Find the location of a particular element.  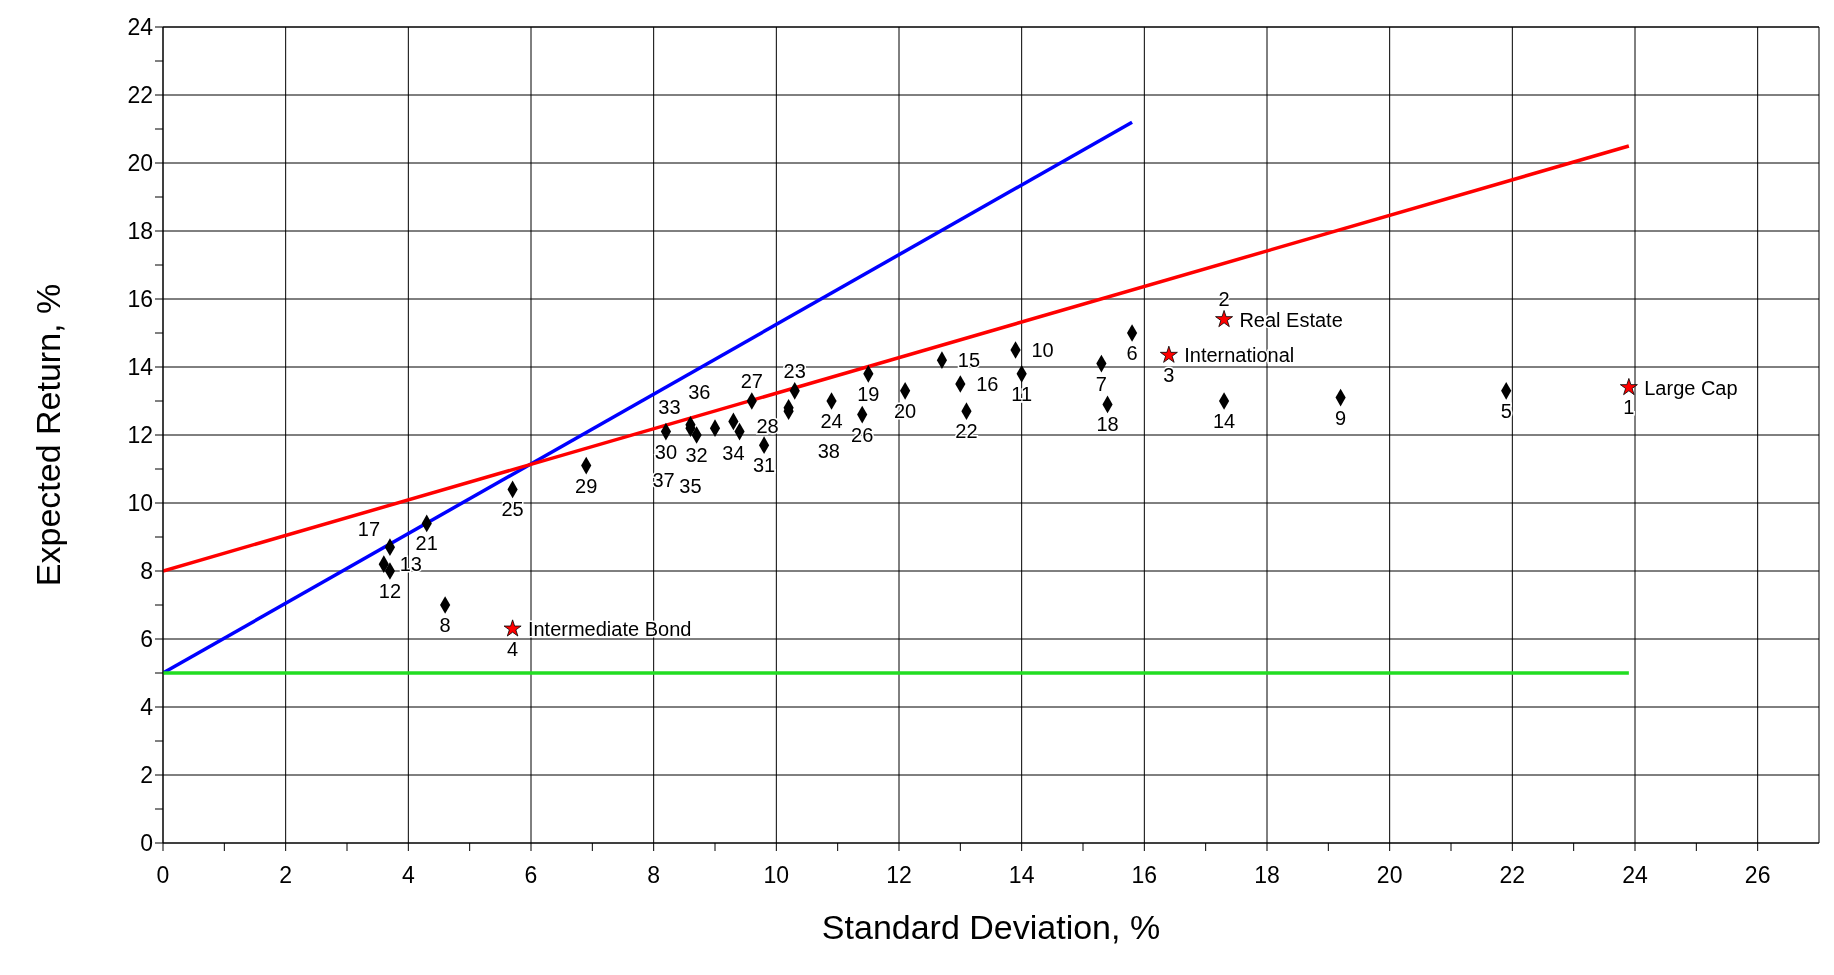

y-tick-label: 14 is located at coordinates (140, 367).